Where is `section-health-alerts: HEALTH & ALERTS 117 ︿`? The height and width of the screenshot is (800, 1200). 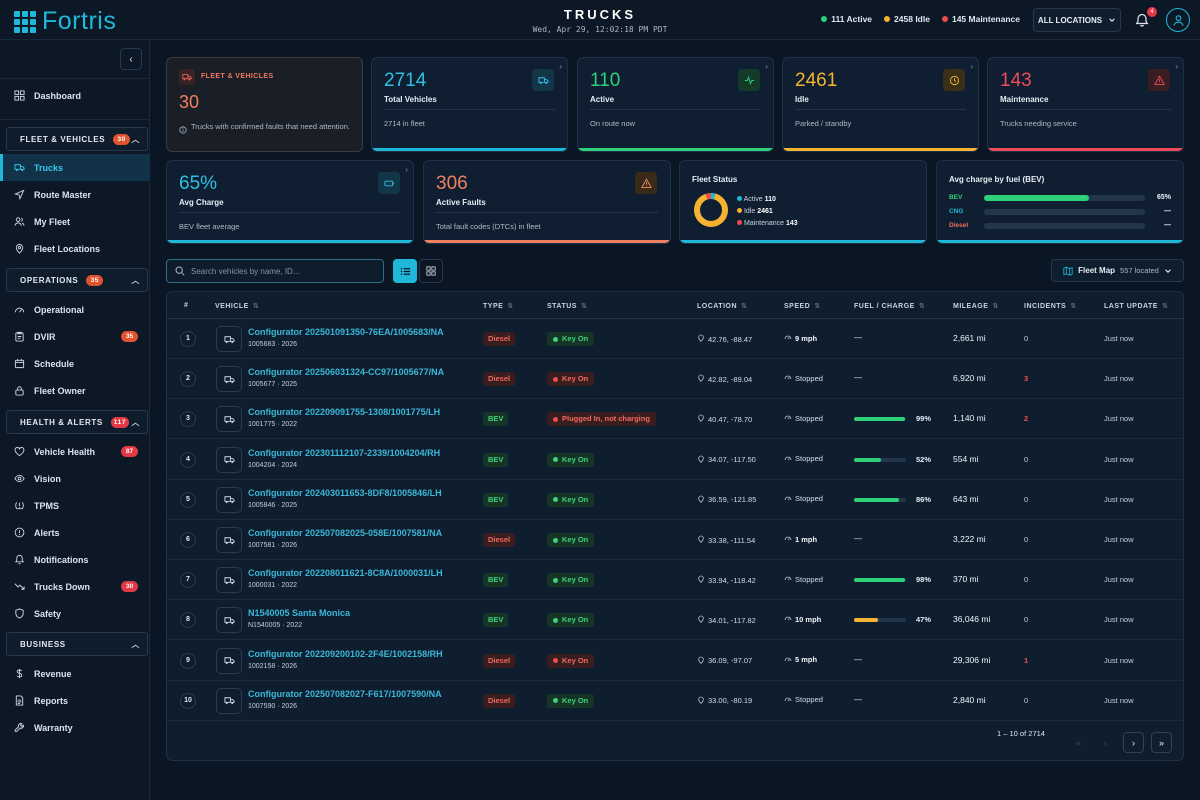
section-health-alerts: HEALTH & ALERTS 117 ︿ is located at coordinates (77, 422).